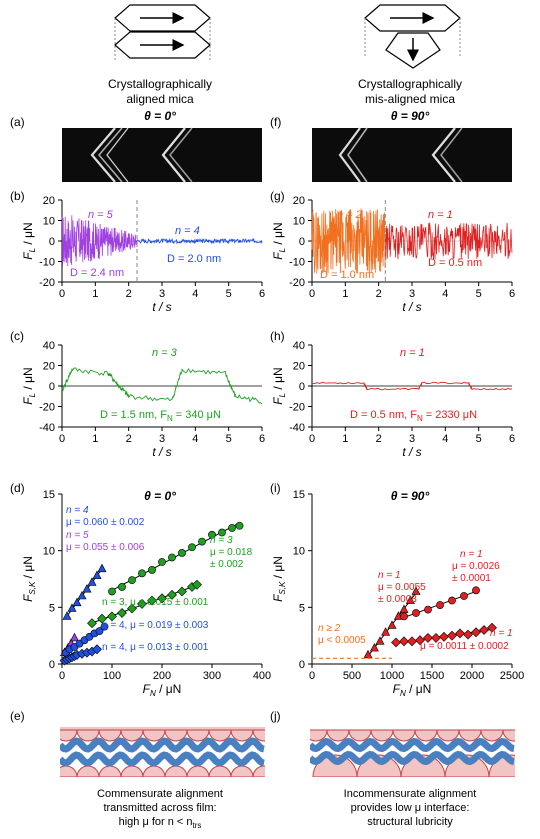 Image resolution: width=540 pixels, height=839 pixels. What do you see at coordinates (275, 716) in the screenshot?
I see `panel-label-j: (j)` at bounding box center [275, 716].